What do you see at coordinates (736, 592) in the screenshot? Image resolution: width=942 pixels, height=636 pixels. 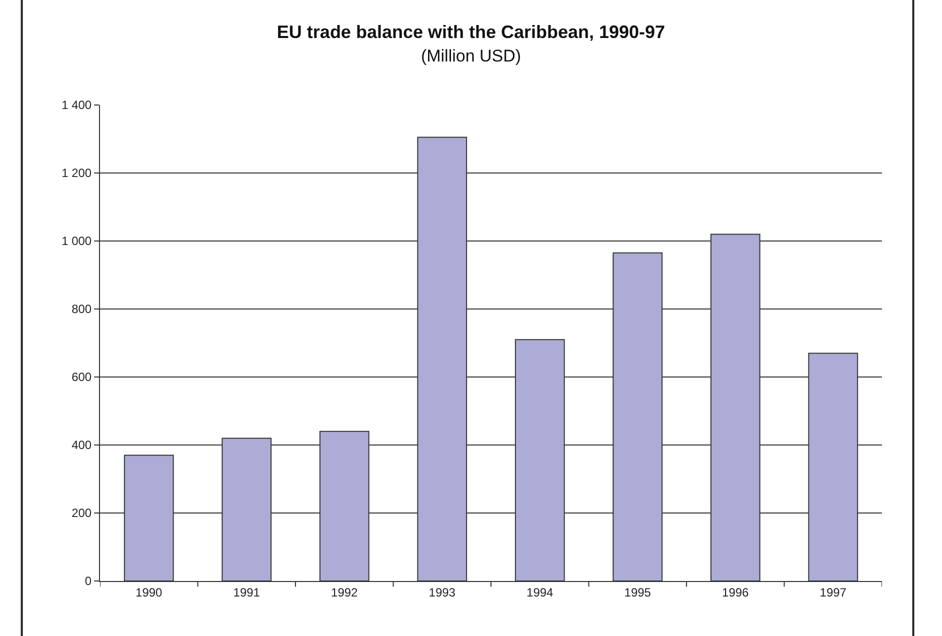 I see `x-tick-label: 1996` at bounding box center [736, 592].